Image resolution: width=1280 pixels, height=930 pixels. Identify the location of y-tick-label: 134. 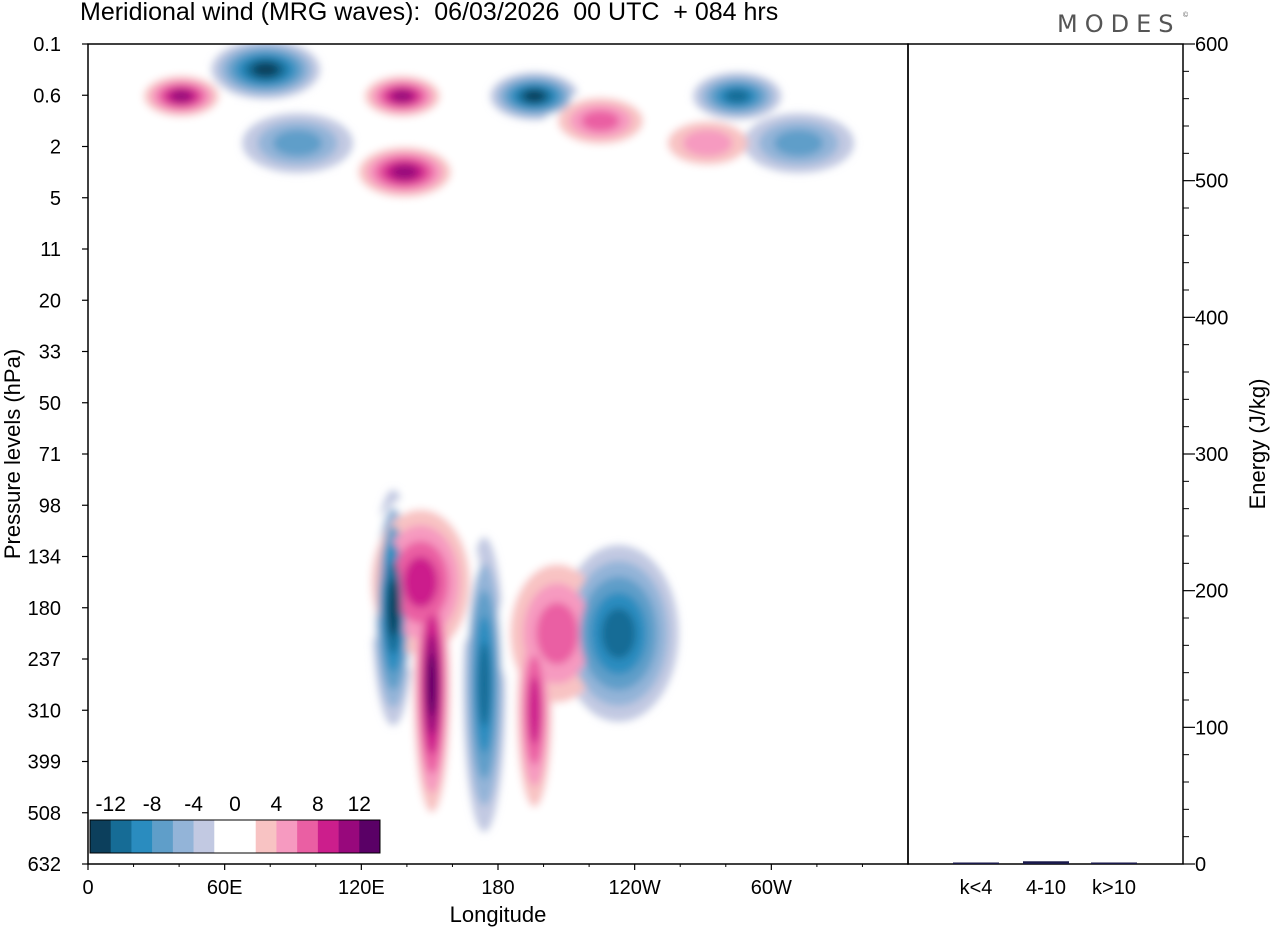
(44, 558).